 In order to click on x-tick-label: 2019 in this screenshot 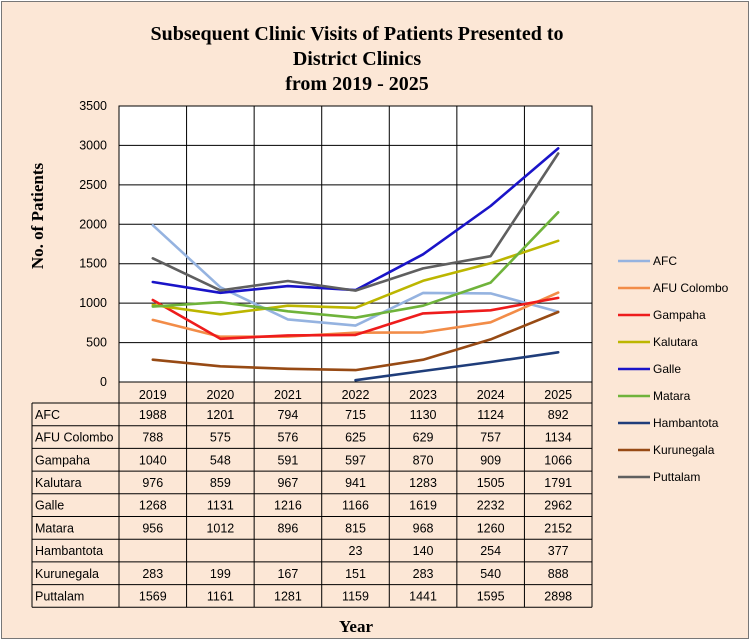, I will do `click(153, 395)`.